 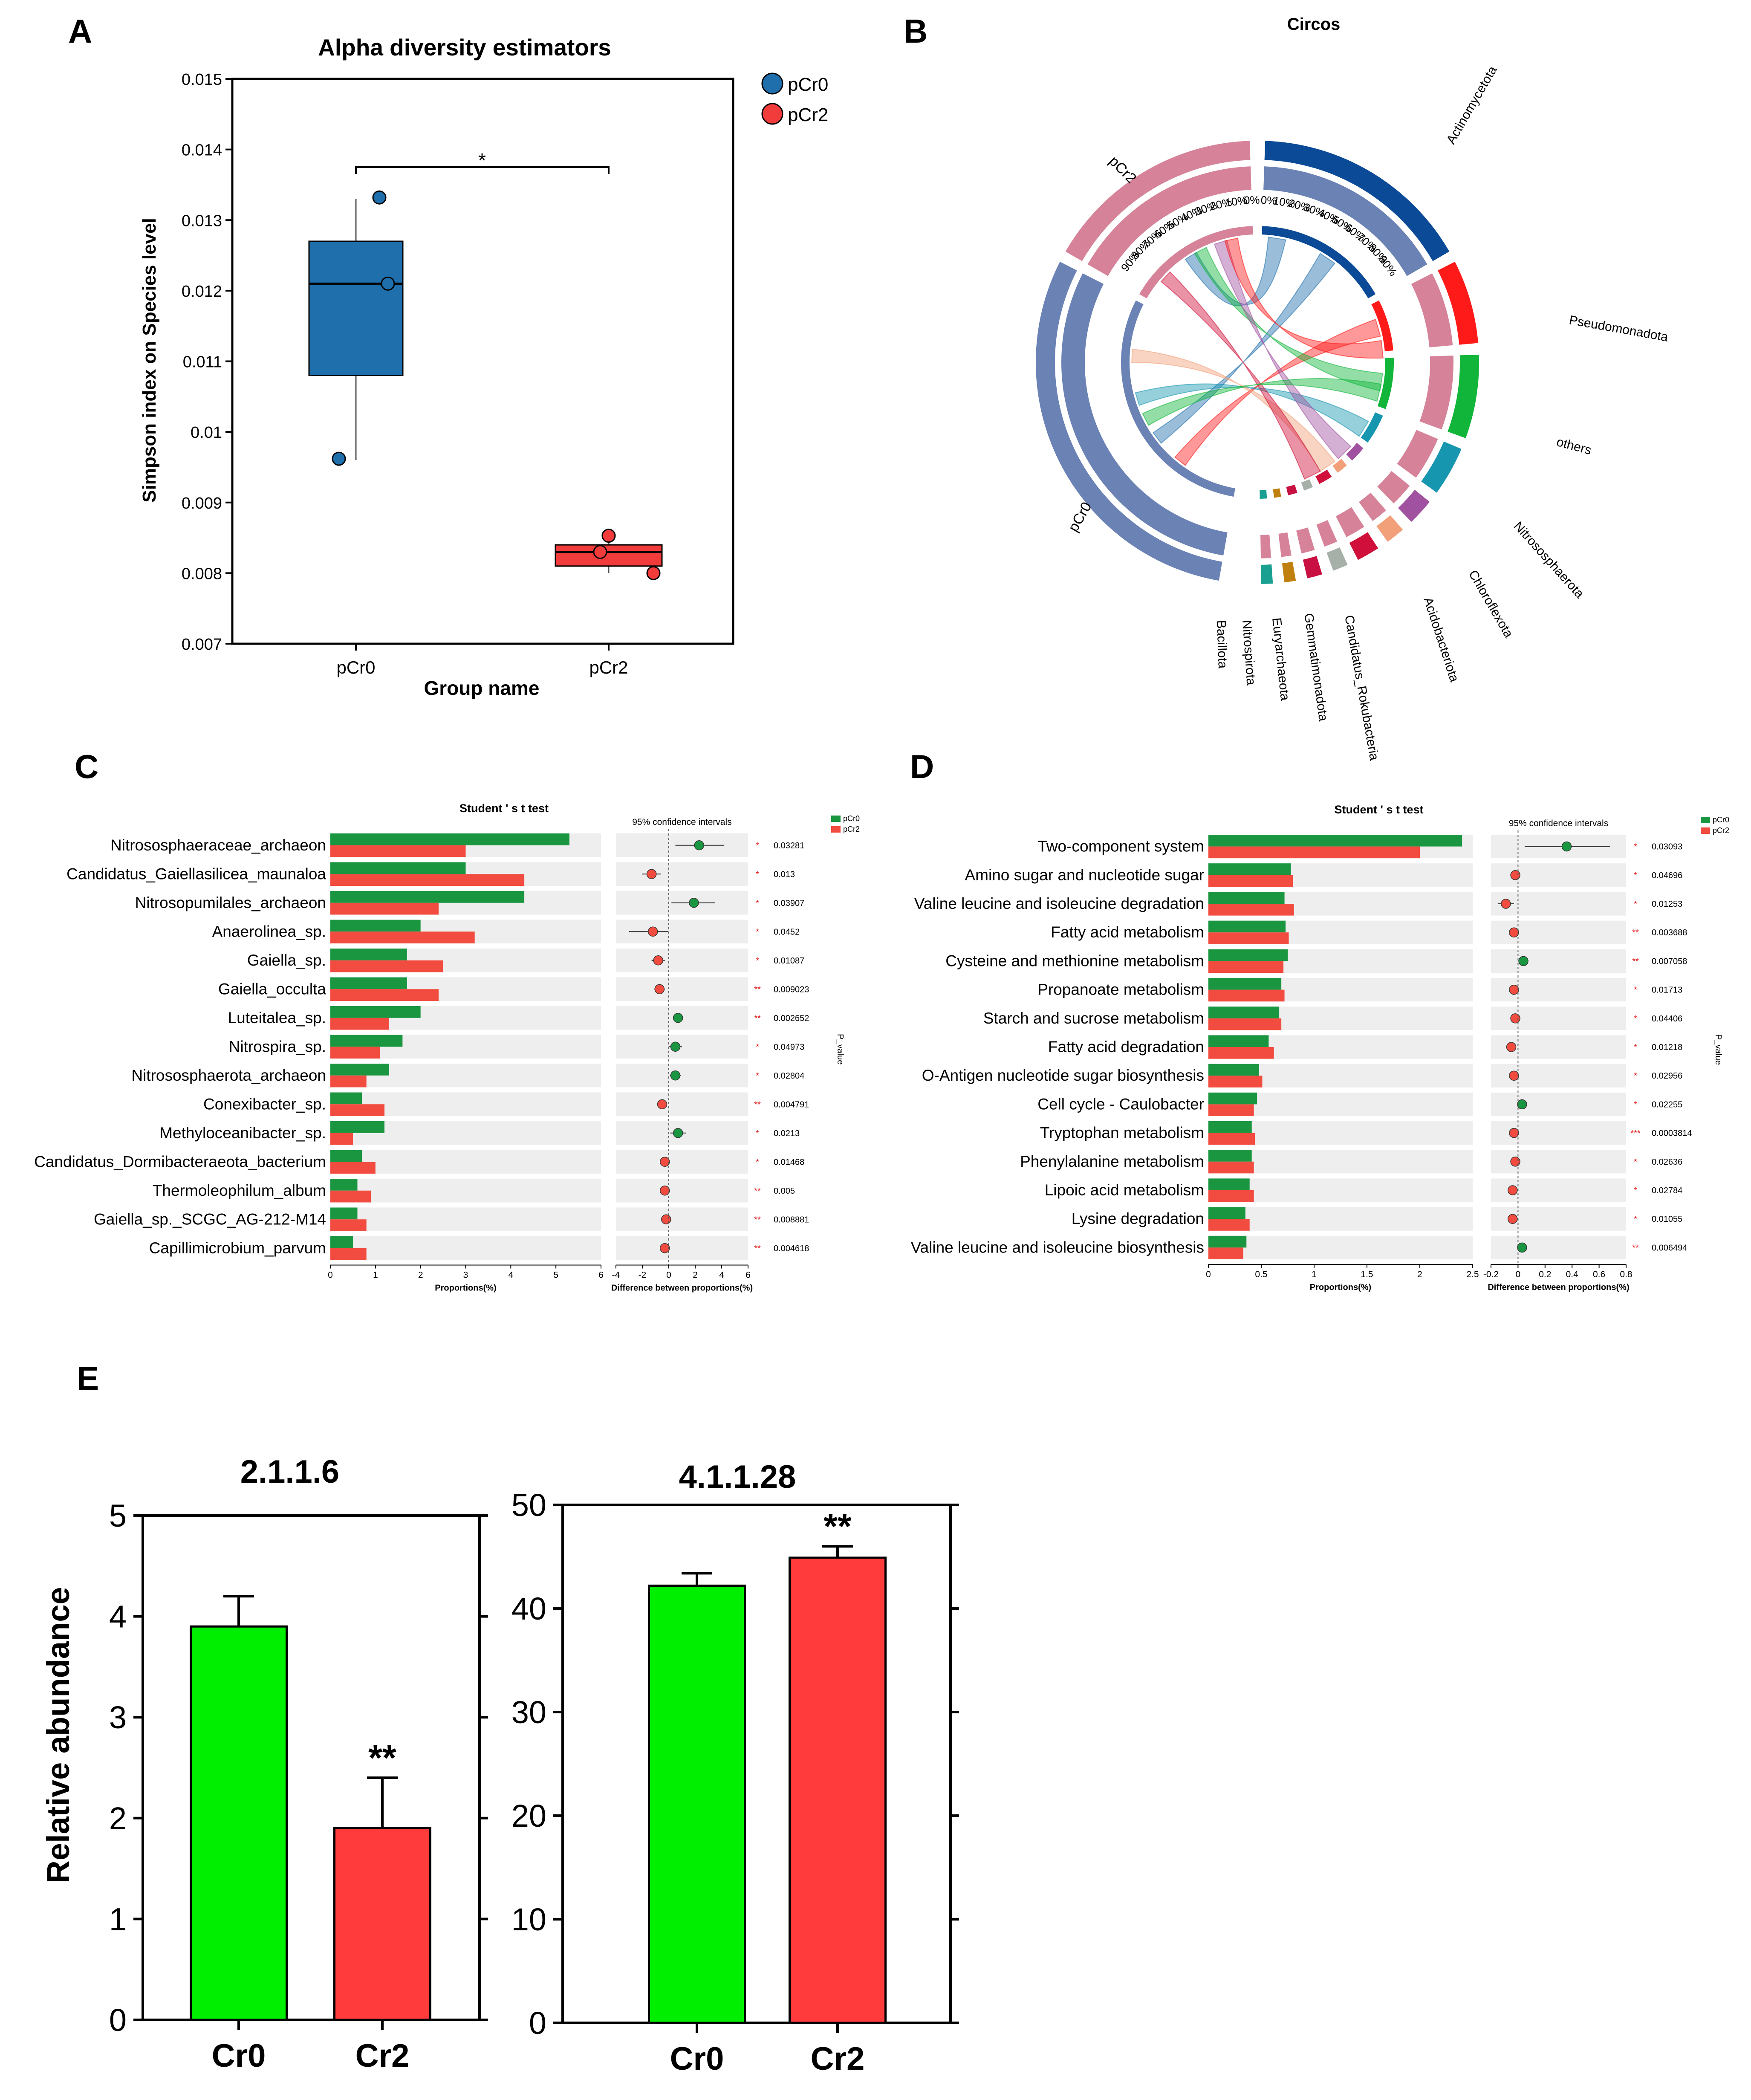 I want to click on y-tick-label: 50, so click(x=528, y=1505).